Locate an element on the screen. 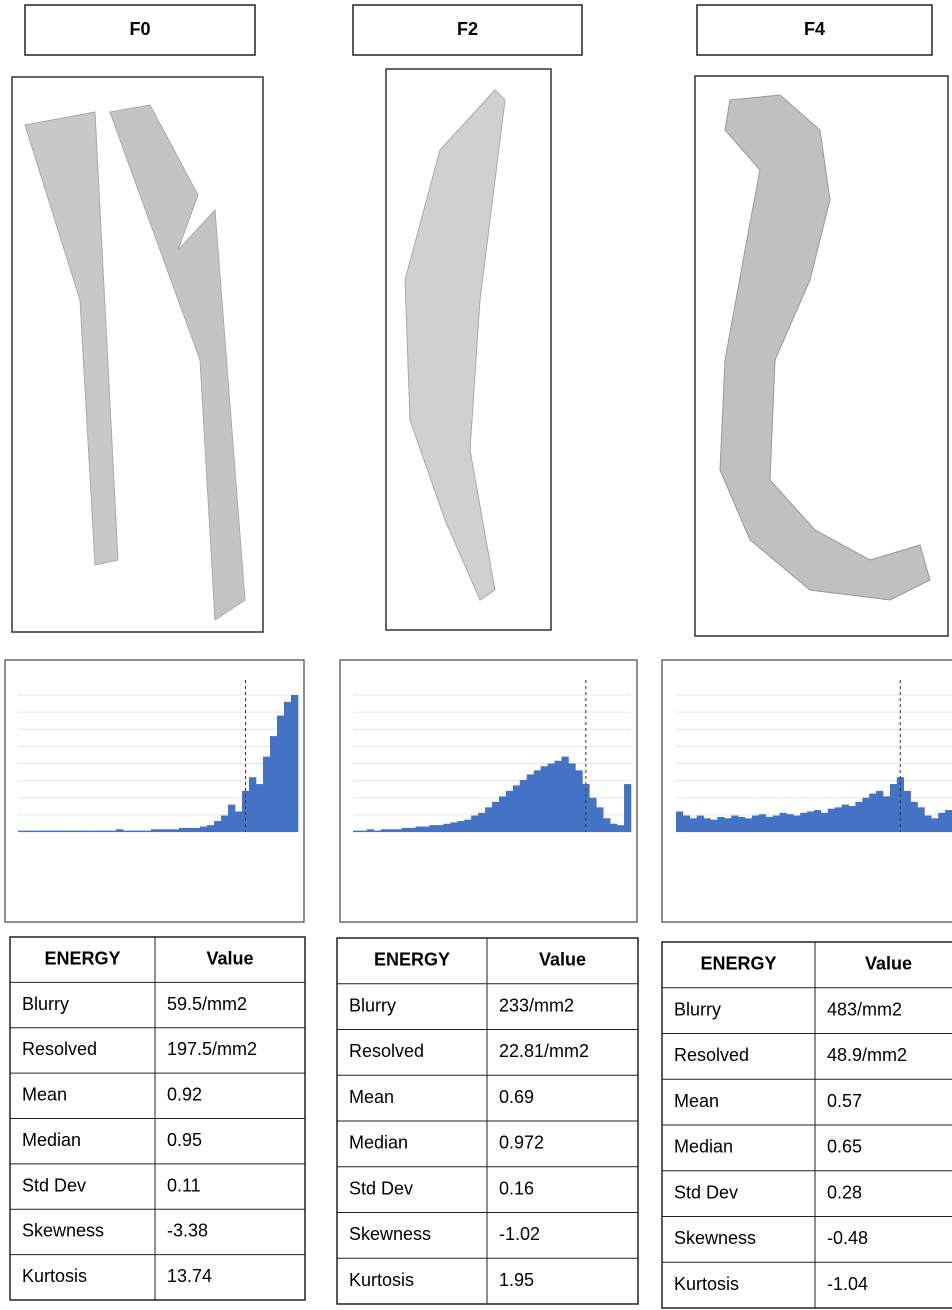 This screenshot has height=1310, width=952. table-cell: 0.57 is located at coordinates (844, 1101).